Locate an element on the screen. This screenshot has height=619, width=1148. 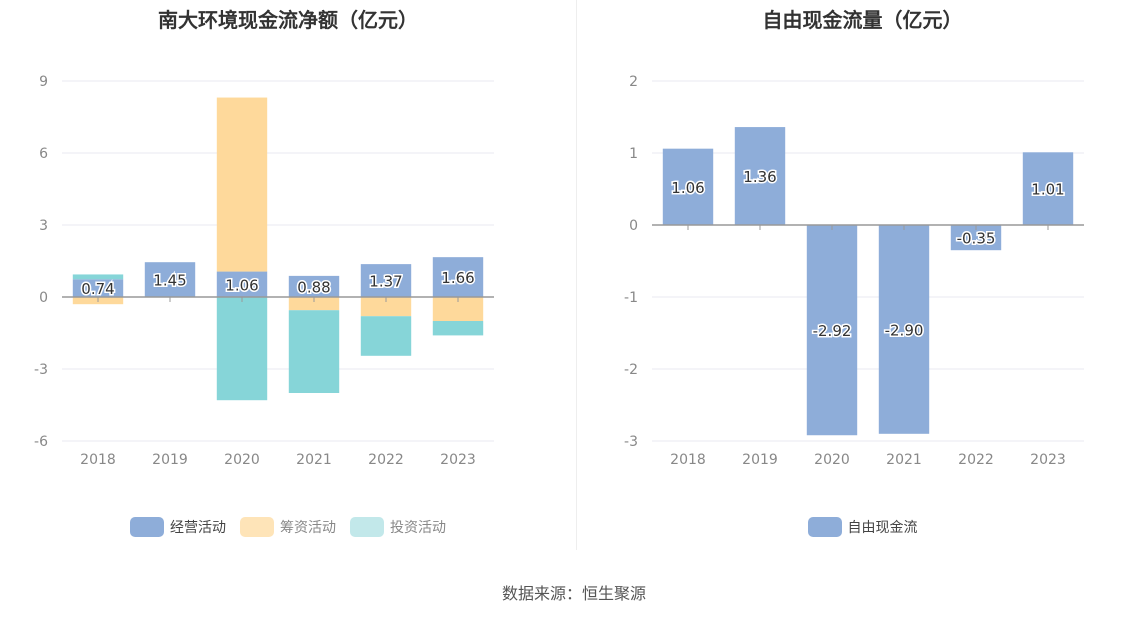
bar-经营活动-2022 is located at coordinates (386, 280).